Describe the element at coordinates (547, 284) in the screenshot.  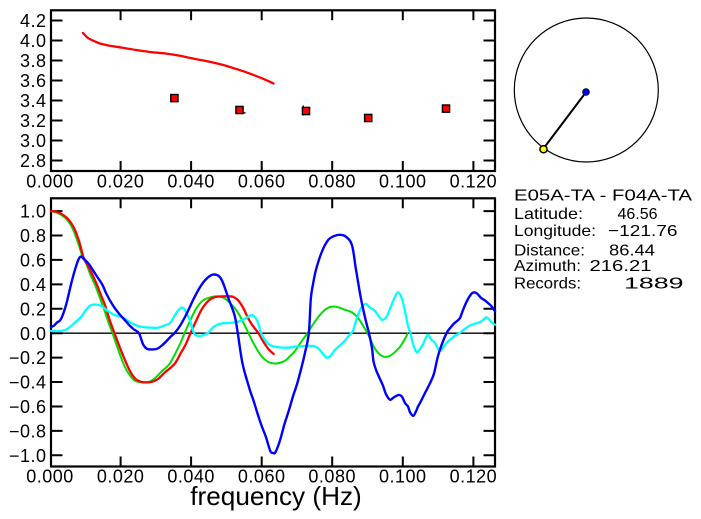
I see `svg-text: Records:` at that location.